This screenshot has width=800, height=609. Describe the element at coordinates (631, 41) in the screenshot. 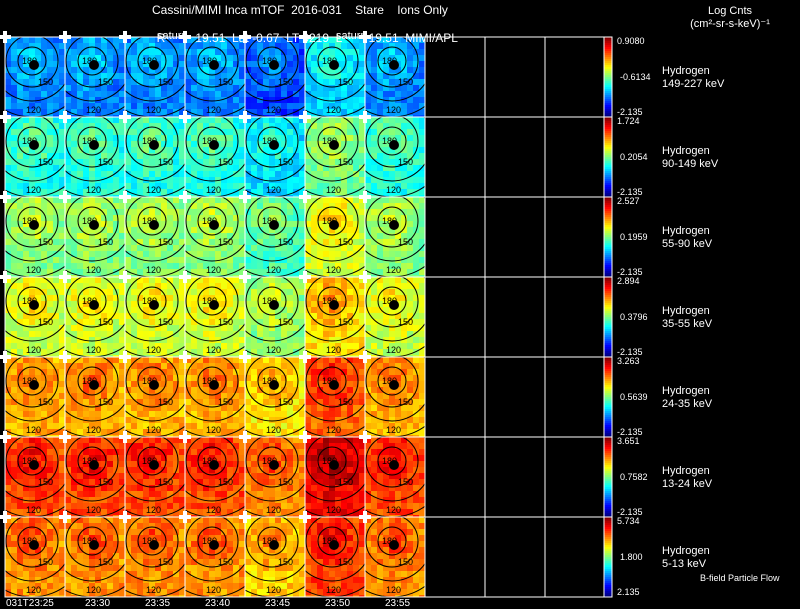

I see `colorbar-max: 0.9080` at that location.